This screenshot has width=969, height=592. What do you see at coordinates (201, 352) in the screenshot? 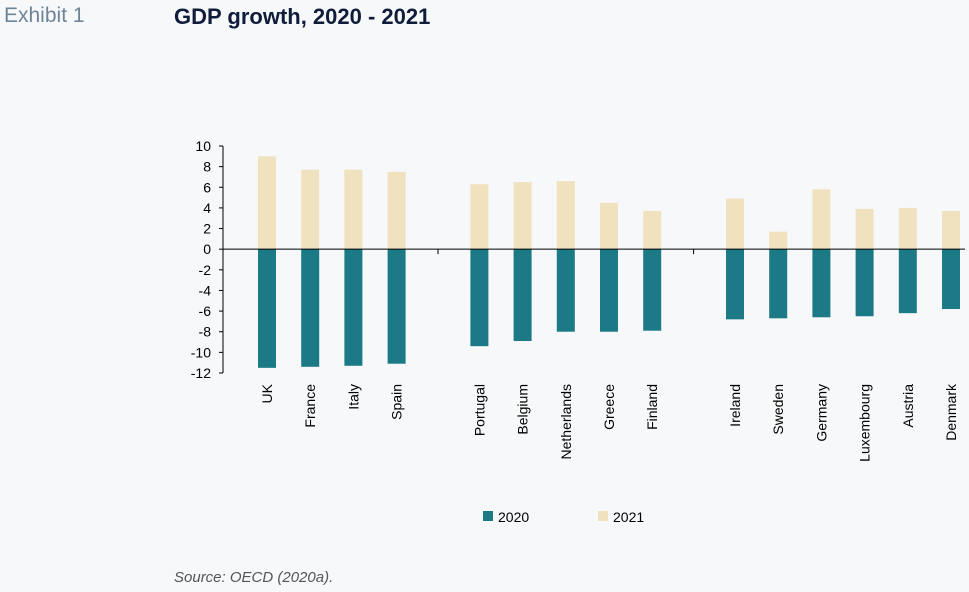
I see `y-tick-label: -10` at bounding box center [201, 352].